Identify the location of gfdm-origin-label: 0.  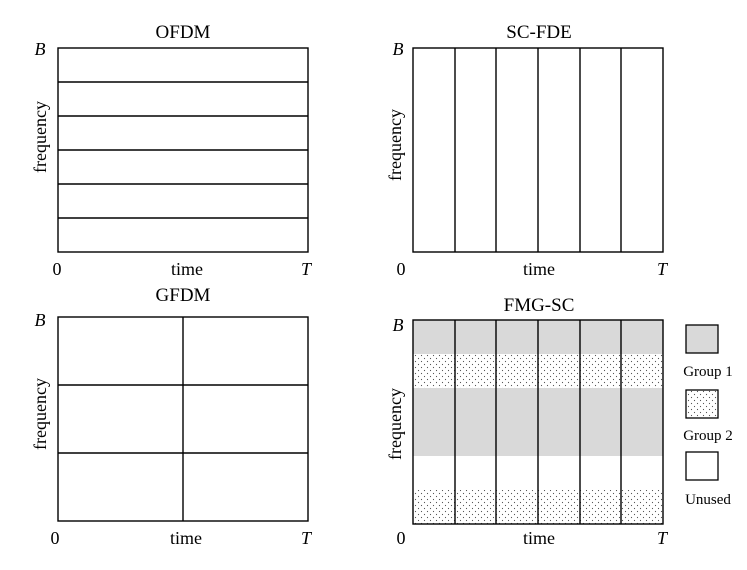
(55, 538).